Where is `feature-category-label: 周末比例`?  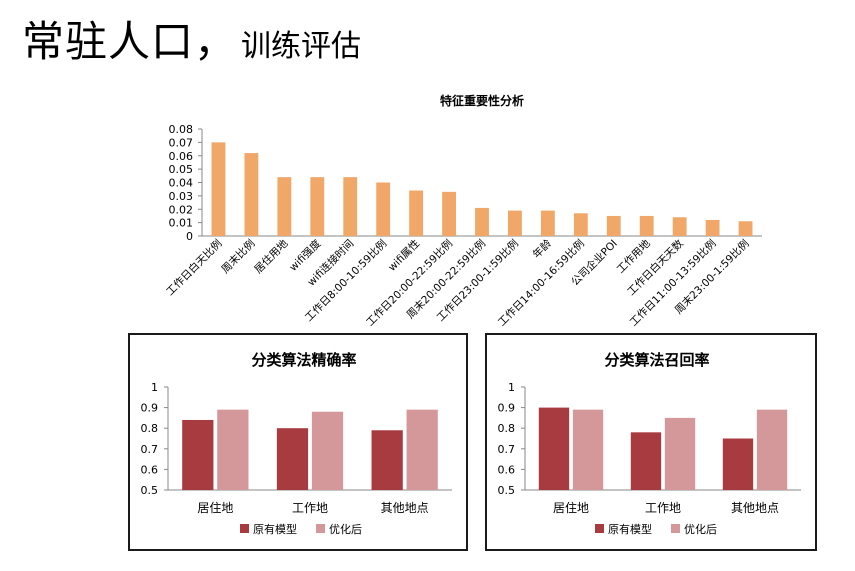 feature-category-label: 周末比例 is located at coordinates (238, 256).